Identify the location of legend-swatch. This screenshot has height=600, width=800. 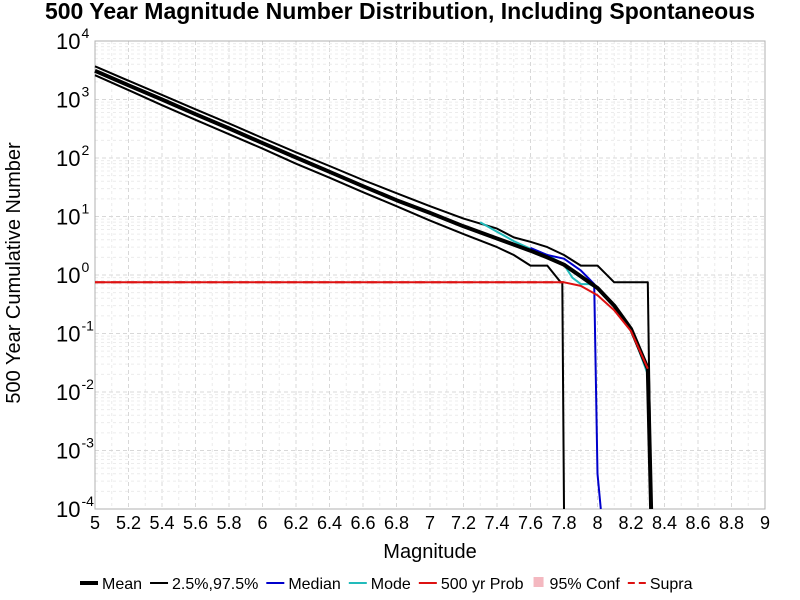
(538, 582).